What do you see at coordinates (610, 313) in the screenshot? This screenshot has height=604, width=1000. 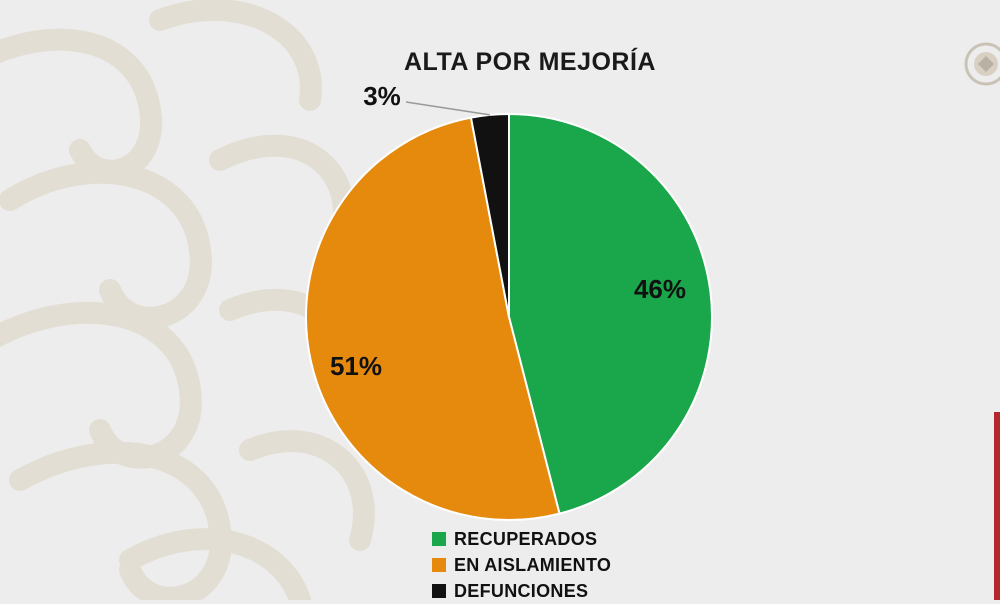 I see `pie-slice-recuperados` at bounding box center [610, 313].